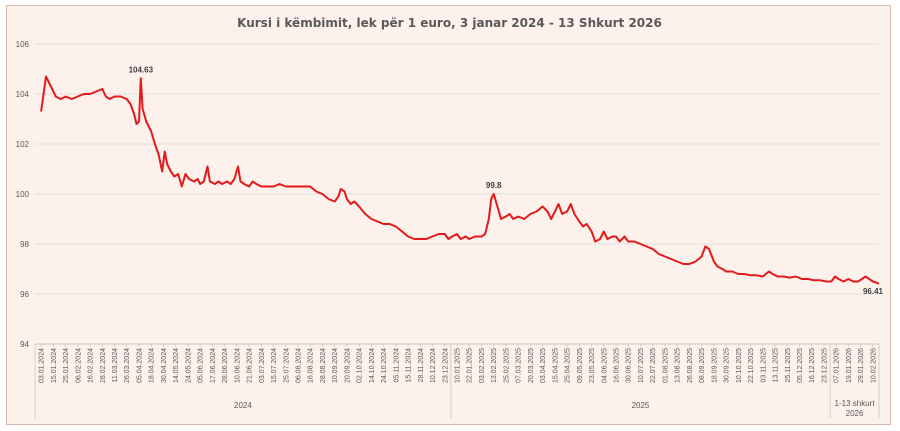 This screenshot has height=431, width=900. What do you see at coordinates (23, 194) in the screenshot?
I see `y-tick-label: 100` at bounding box center [23, 194].